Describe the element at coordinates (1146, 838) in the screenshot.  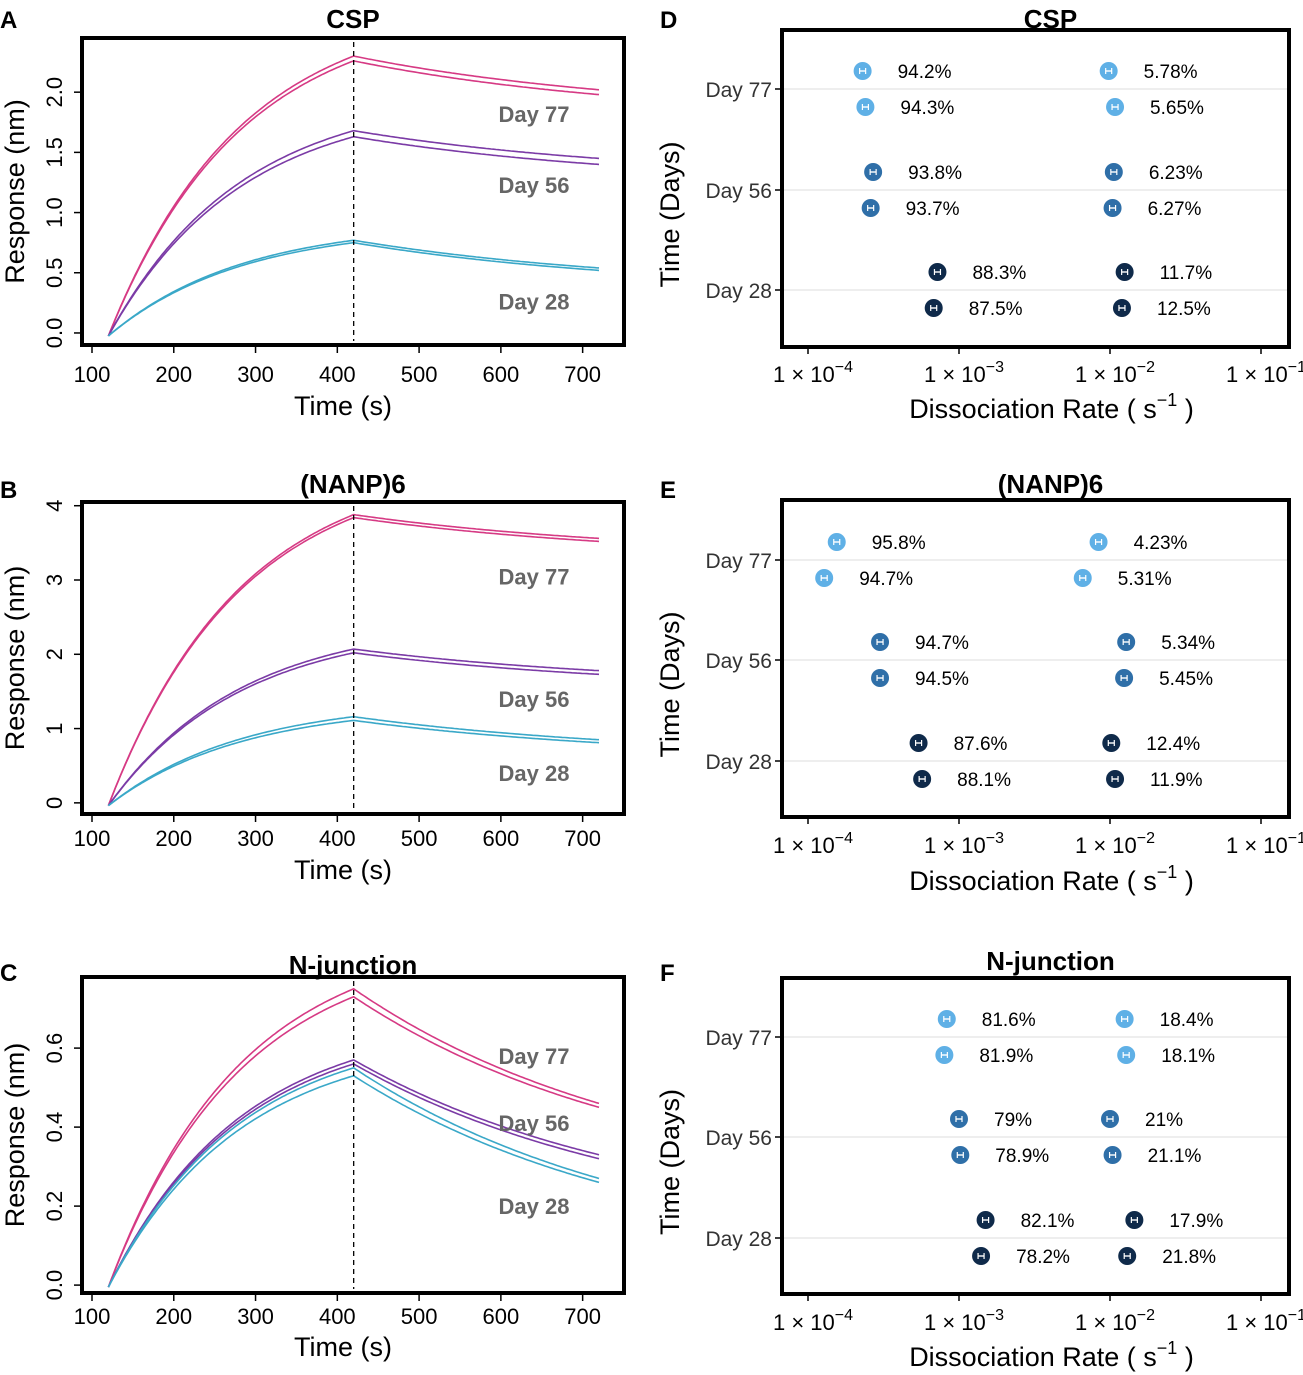
I see `x-tick-exponent: −2` at that location.